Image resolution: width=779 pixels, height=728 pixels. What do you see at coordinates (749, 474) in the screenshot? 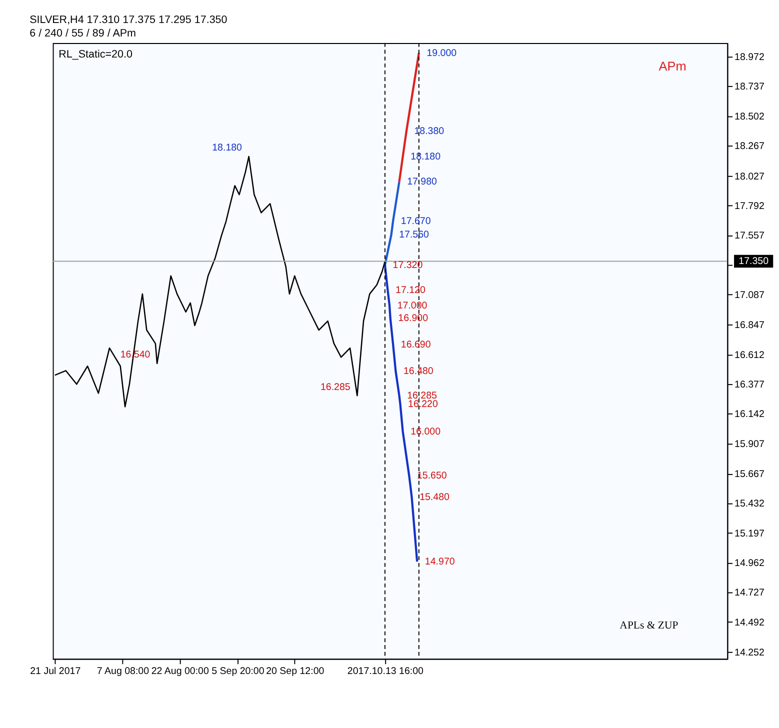
I see `y-tick-label: 15.667` at bounding box center [749, 474].